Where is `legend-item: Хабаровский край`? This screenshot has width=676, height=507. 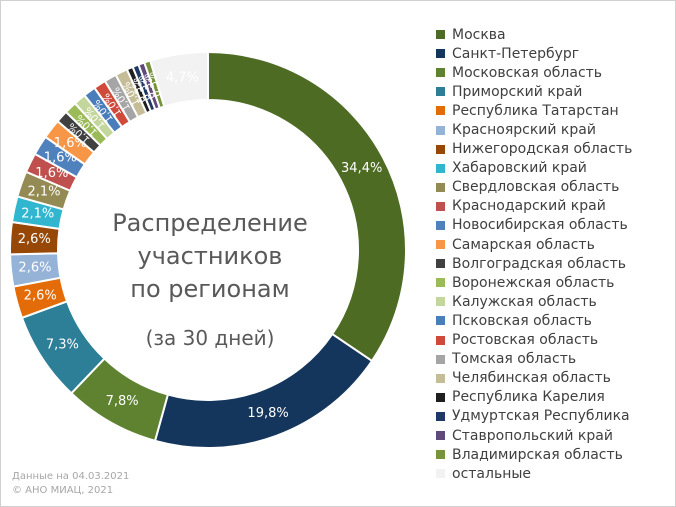 legend-item: Хабаровский край is located at coordinates (554, 168).